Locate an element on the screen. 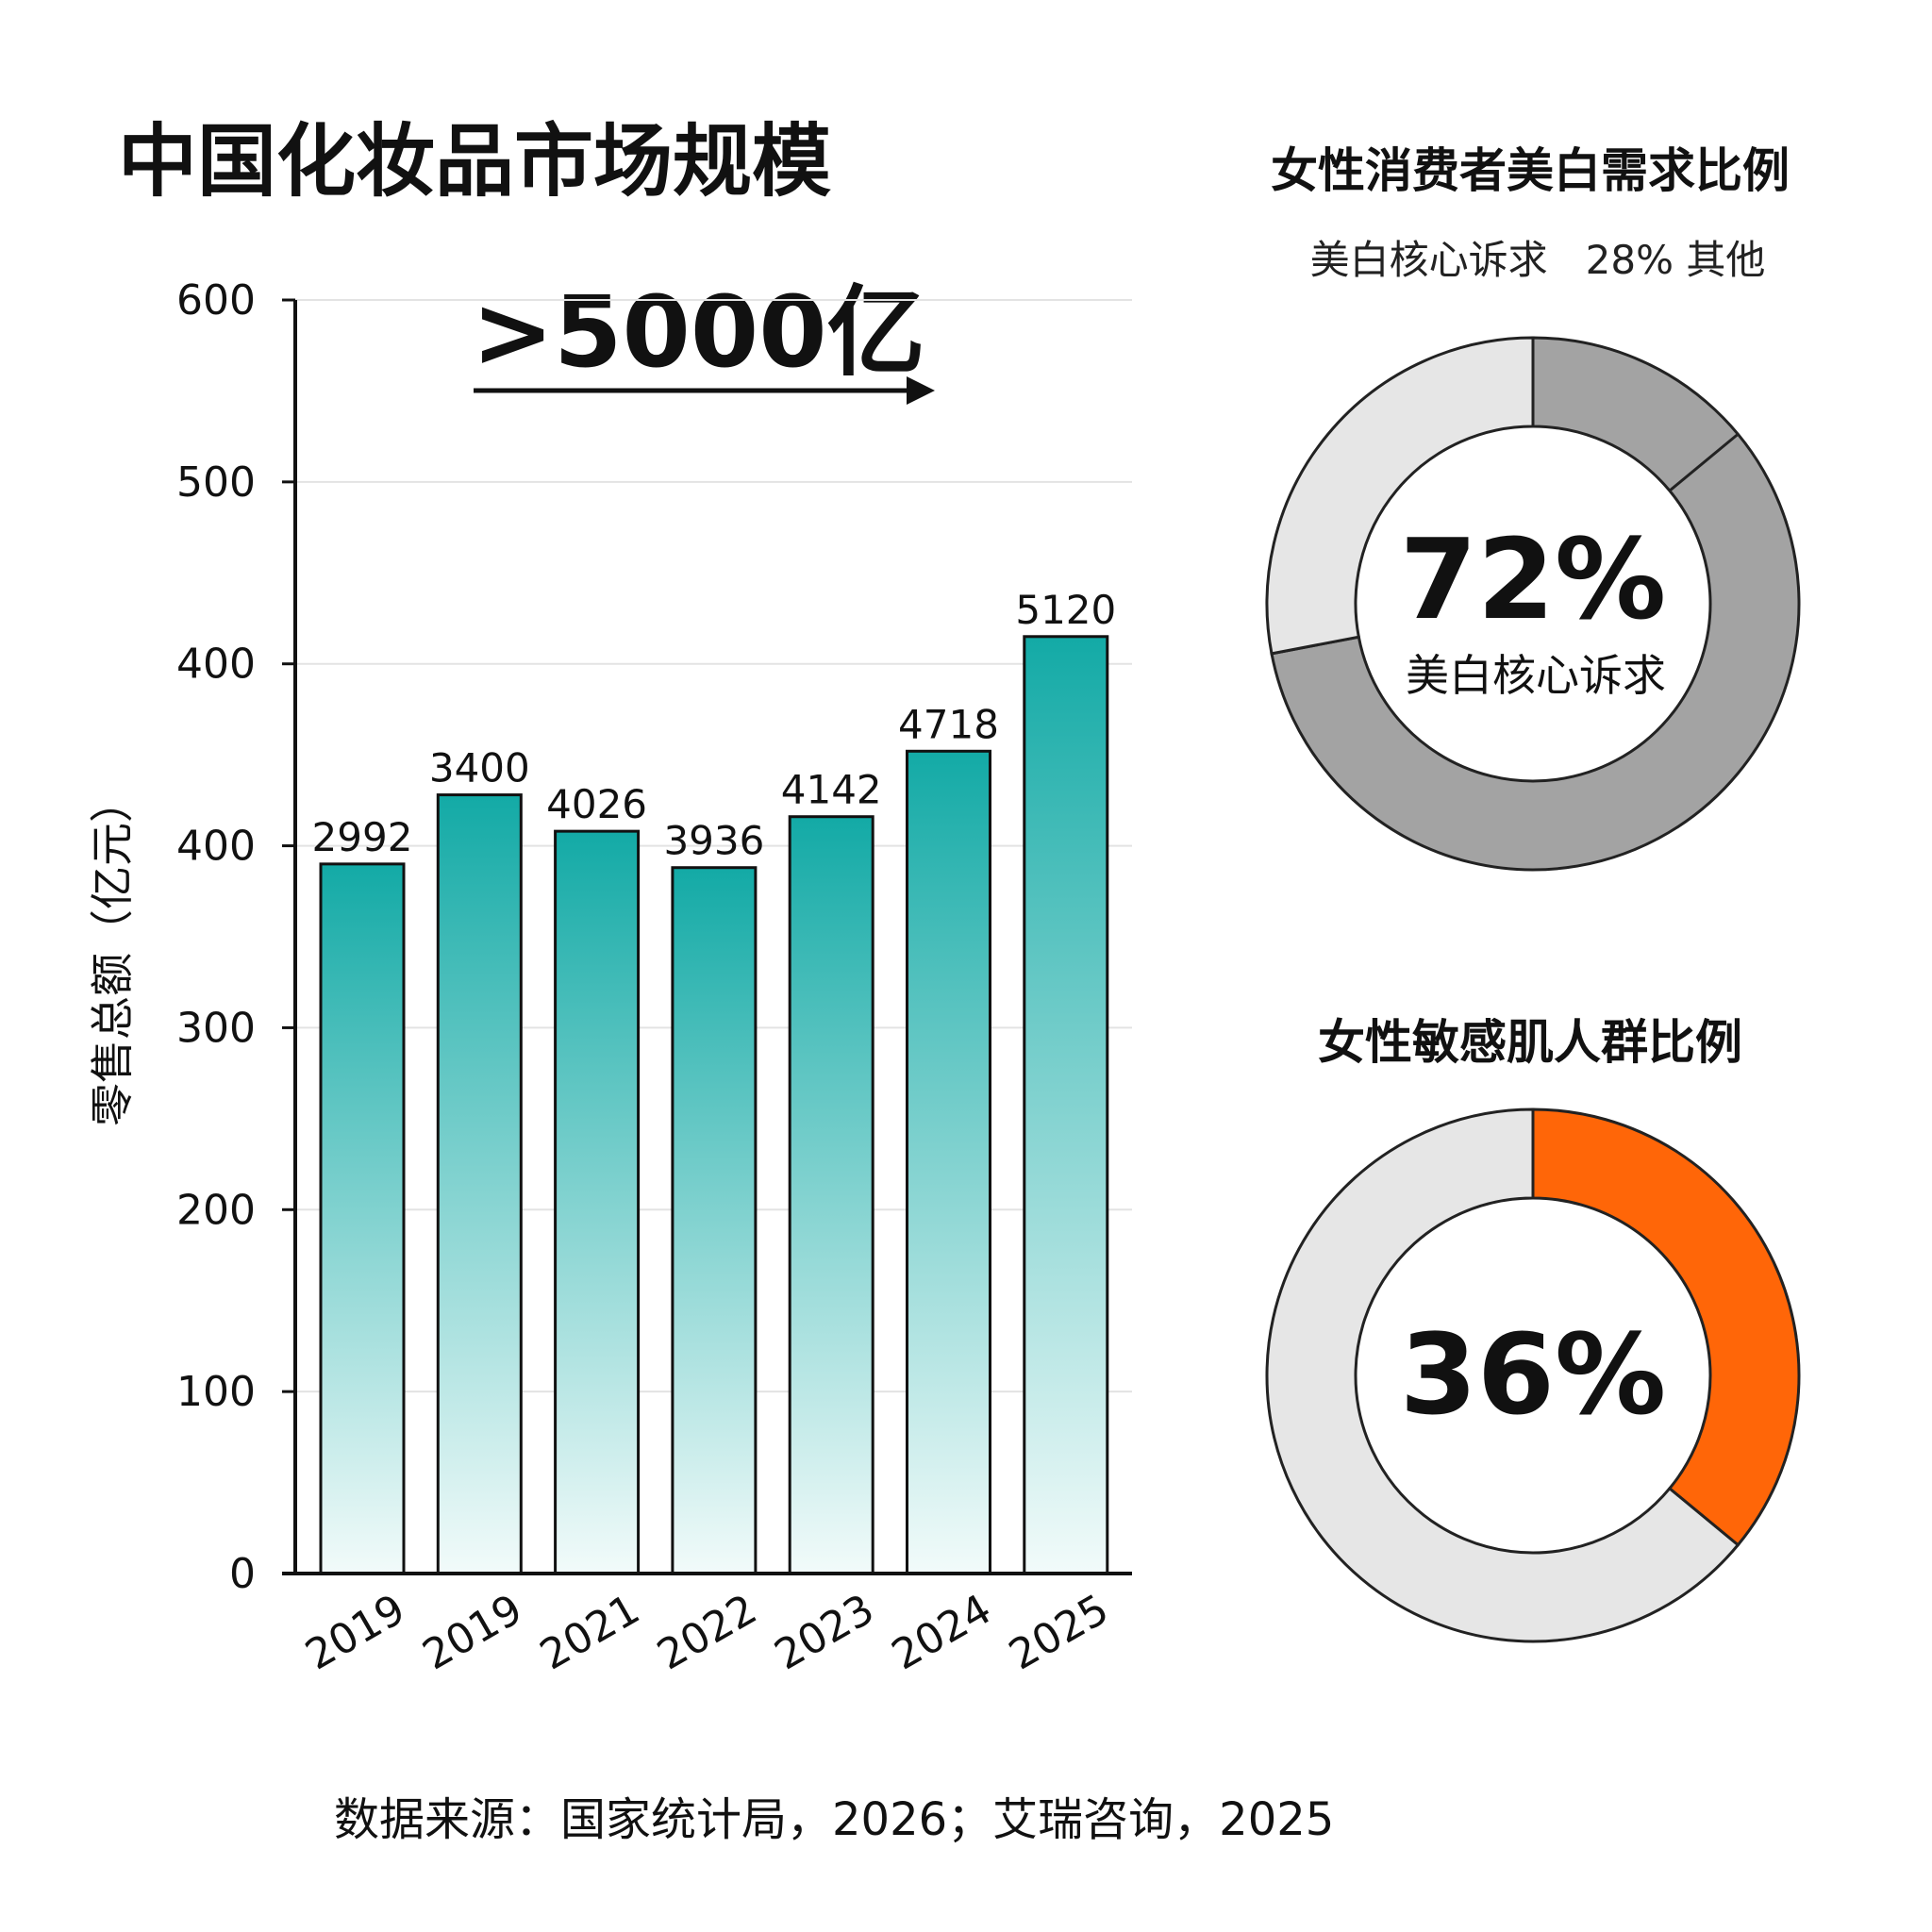 Image resolution: width=1932 pixels, height=1932 pixels. y-tick-label: 0 is located at coordinates (243, 1574).